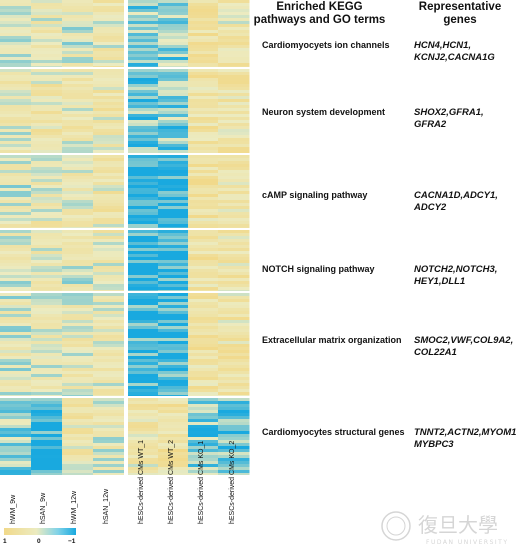 The width and height of the screenshot is (516, 553). I want to click on gene-label: SMOC2,VWF,COL9A2, COL22A1, so click(464, 346).